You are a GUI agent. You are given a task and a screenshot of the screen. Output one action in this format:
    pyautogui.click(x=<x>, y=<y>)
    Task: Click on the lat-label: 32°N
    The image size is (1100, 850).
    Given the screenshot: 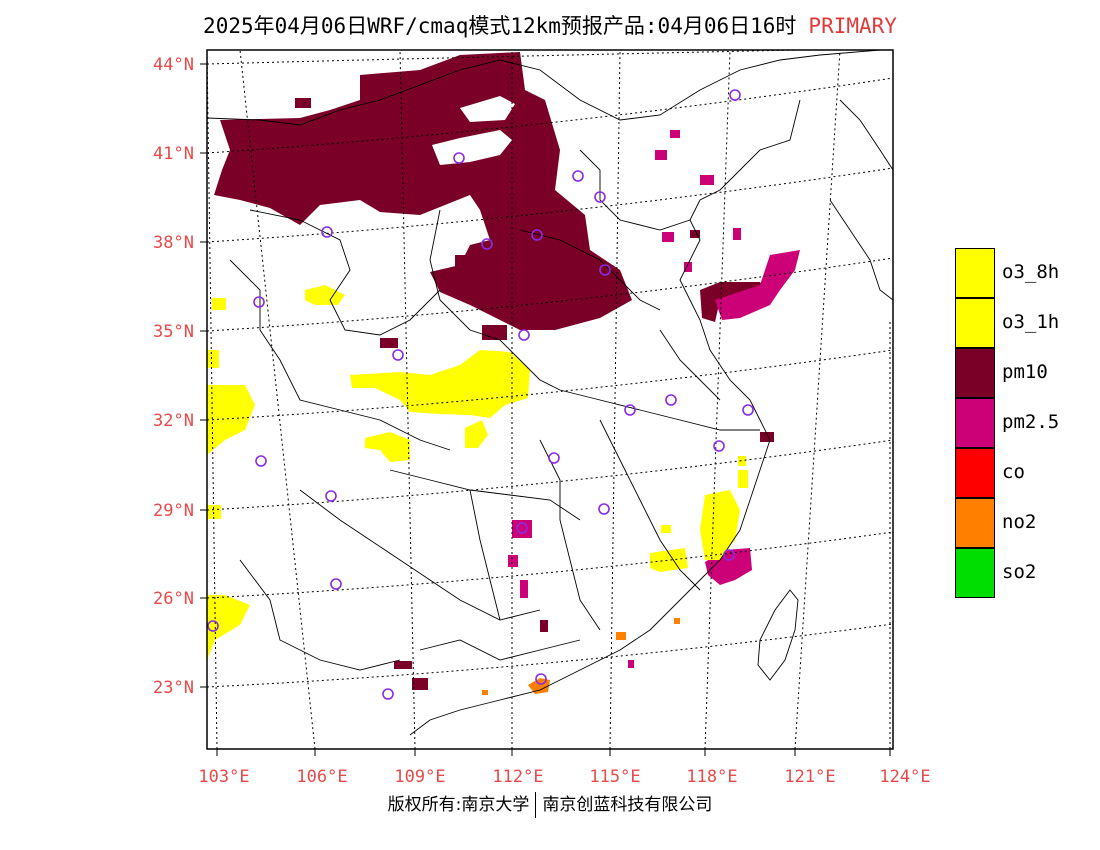 What is the action you would take?
    pyautogui.click(x=173, y=421)
    